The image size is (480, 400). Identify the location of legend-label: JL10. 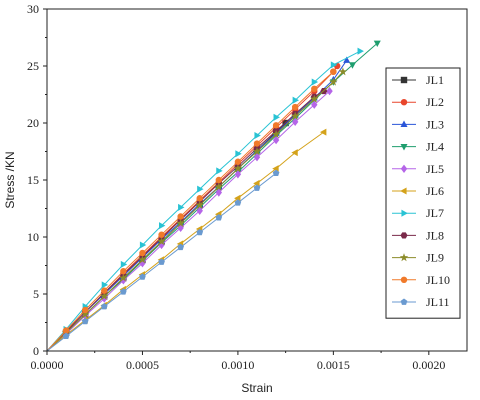
(438, 280).